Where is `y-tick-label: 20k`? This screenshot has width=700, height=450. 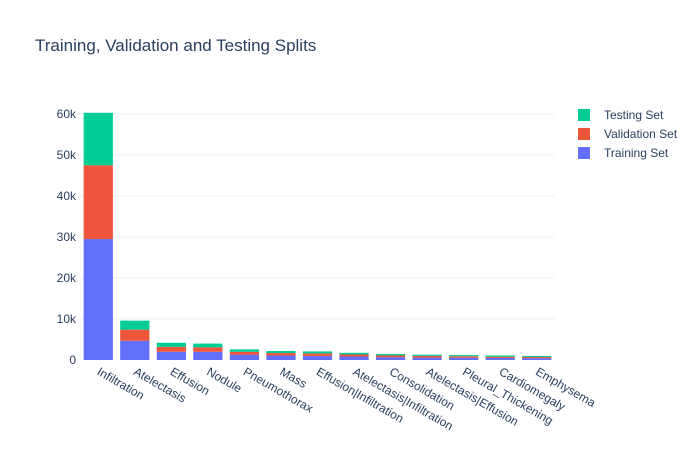
y-tick-label: 20k is located at coordinates (67, 278).